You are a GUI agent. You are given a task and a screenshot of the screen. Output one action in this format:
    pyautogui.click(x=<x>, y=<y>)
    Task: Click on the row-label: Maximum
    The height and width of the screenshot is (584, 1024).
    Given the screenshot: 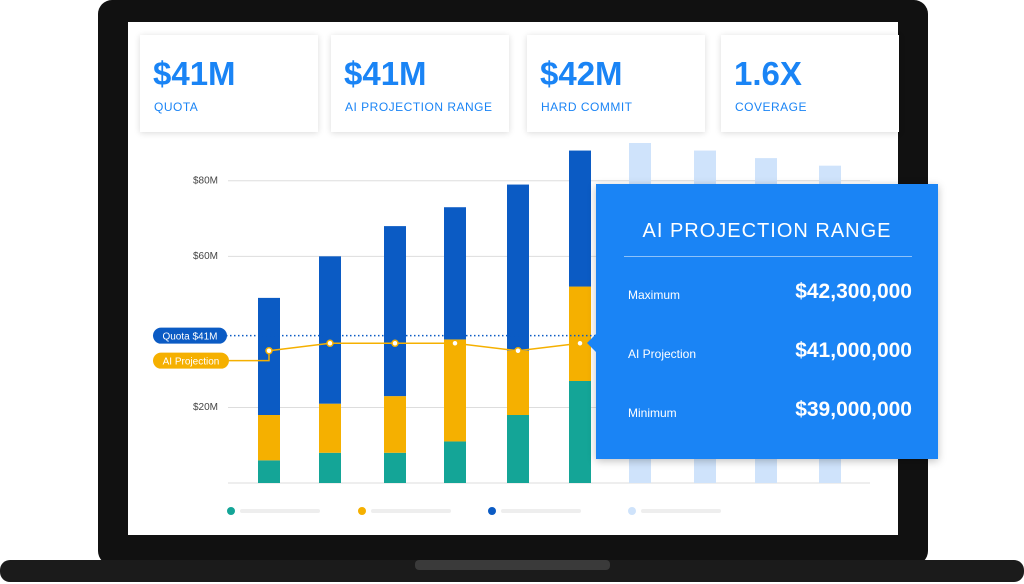 What is the action you would take?
    pyautogui.click(x=654, y=295)
    